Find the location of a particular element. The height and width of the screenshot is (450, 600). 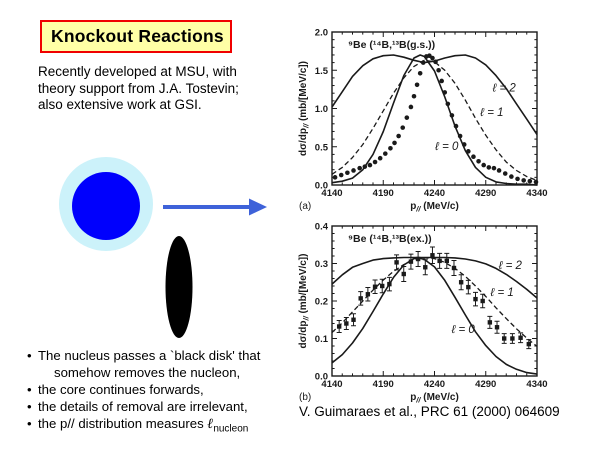

y-tick-label: 2.0 is located at coordinates (321, 33).